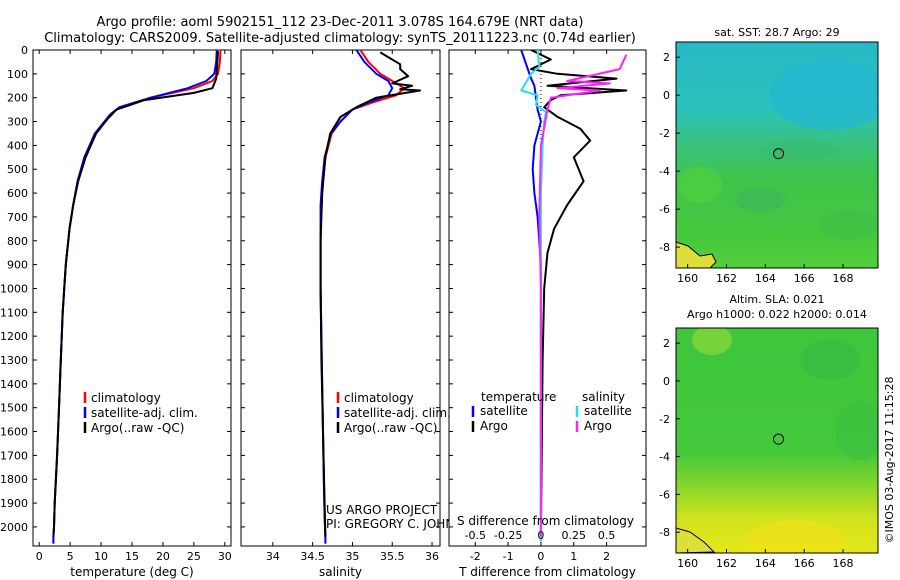 The image size is (900, 580). I want to click on map-y-tick-label: -4, so click(664, 457).